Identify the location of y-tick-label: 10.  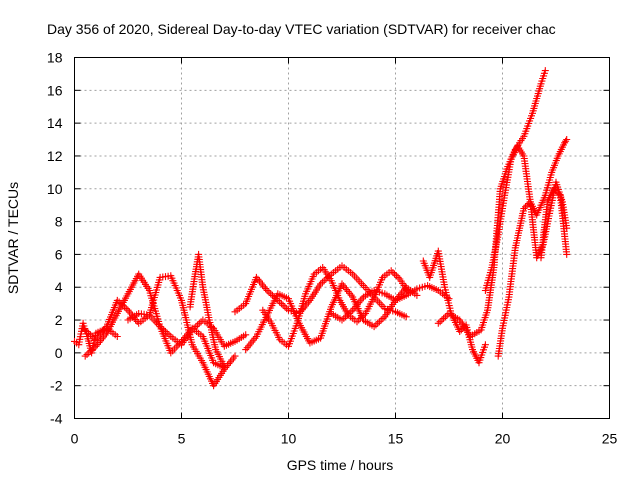
(55, 189).